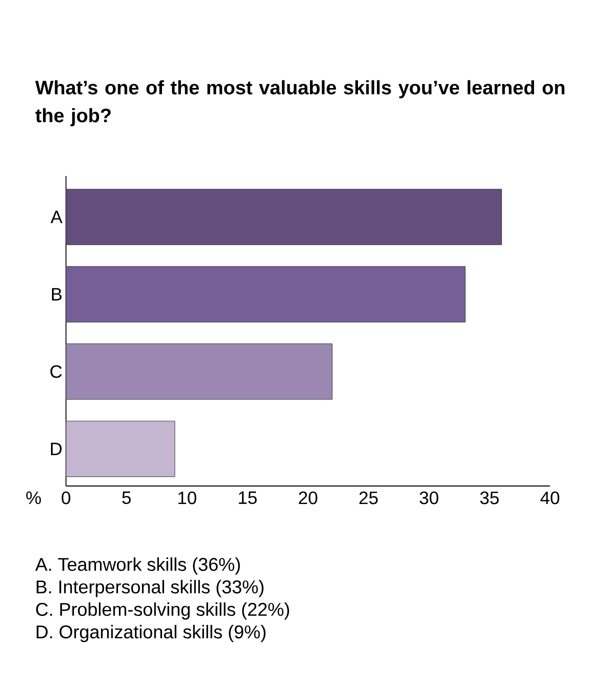  What do you see at coordinates (150, 589) in the screenshot?
I see `text: B. Interpersonal skills (33%)` at bounding box center [150, 589].